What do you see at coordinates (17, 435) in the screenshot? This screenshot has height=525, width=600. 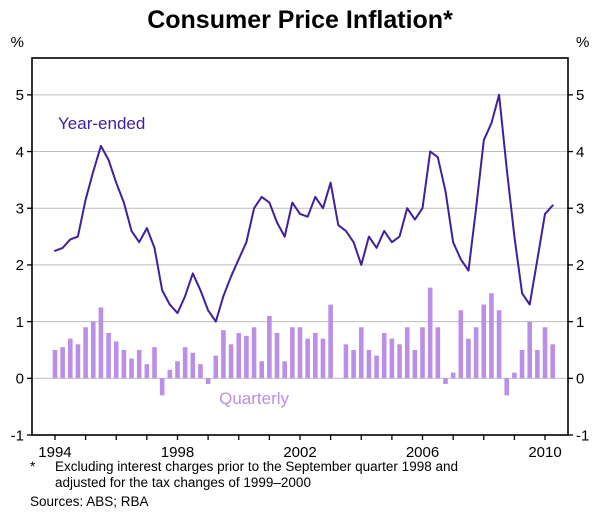 I see `y-tick-label-left: -1` at bounding box center [17, 435].